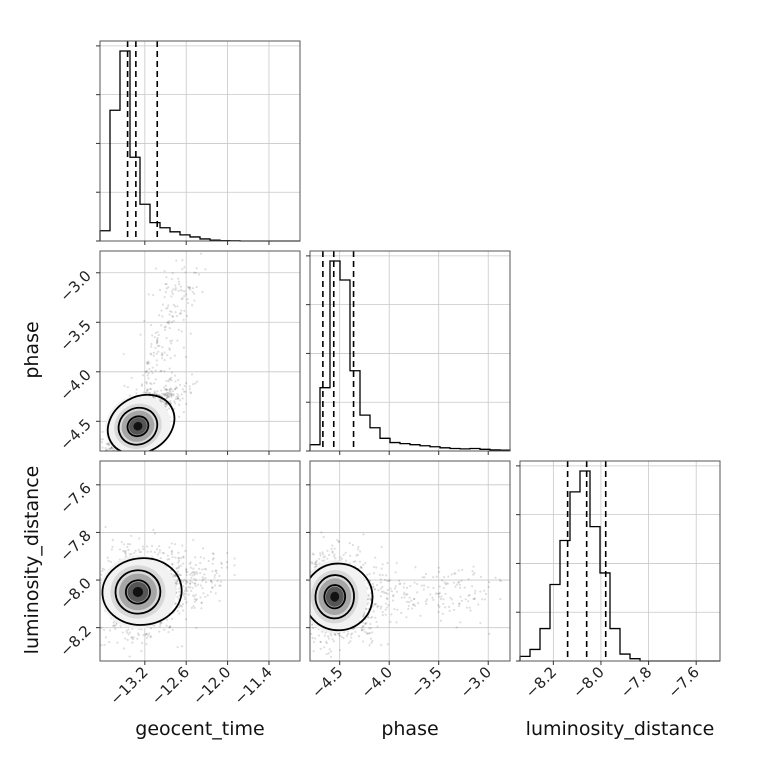 This screenshot has height=760, width=760. What do you see at coordinates (253, 685) in the screenshot?
I see `x-tick-label: −11.4` at bounding box center [253, 685].